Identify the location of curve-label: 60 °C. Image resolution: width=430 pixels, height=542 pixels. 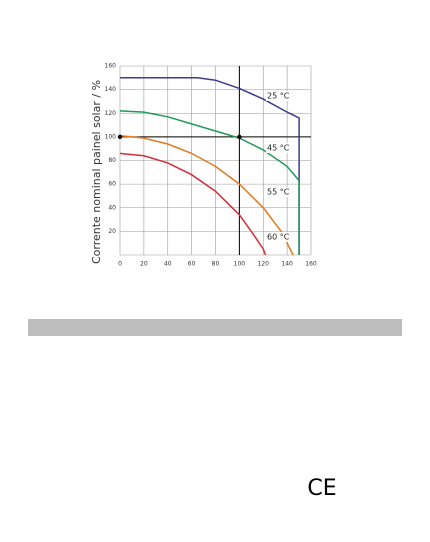
(278, 237).